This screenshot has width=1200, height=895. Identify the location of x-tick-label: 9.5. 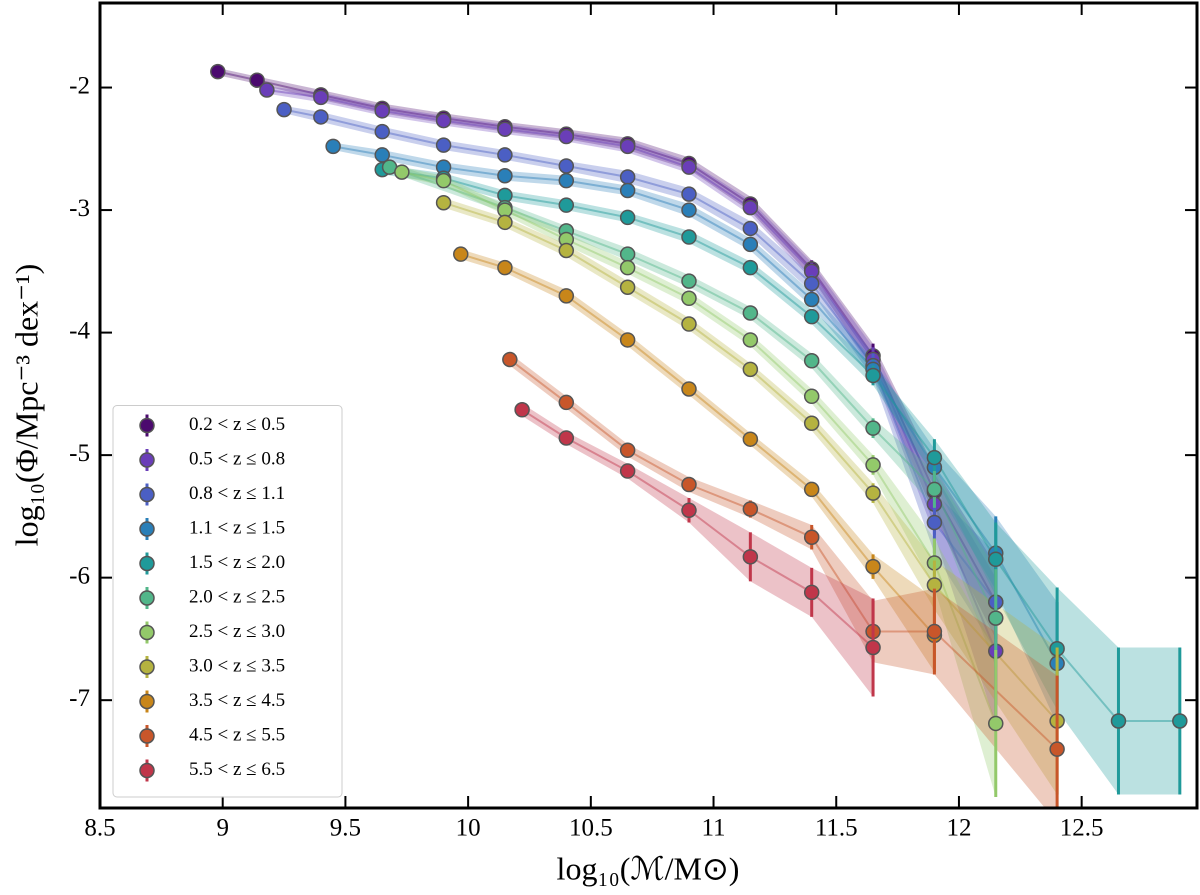
(345, 828).